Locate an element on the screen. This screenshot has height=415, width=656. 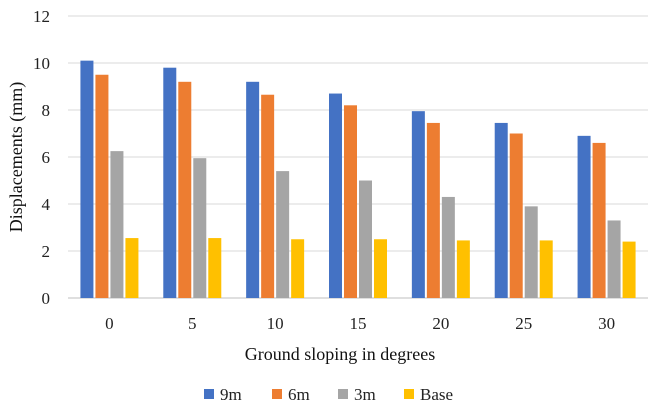
legend-swatch-3m is located at coordinates (343, 394).